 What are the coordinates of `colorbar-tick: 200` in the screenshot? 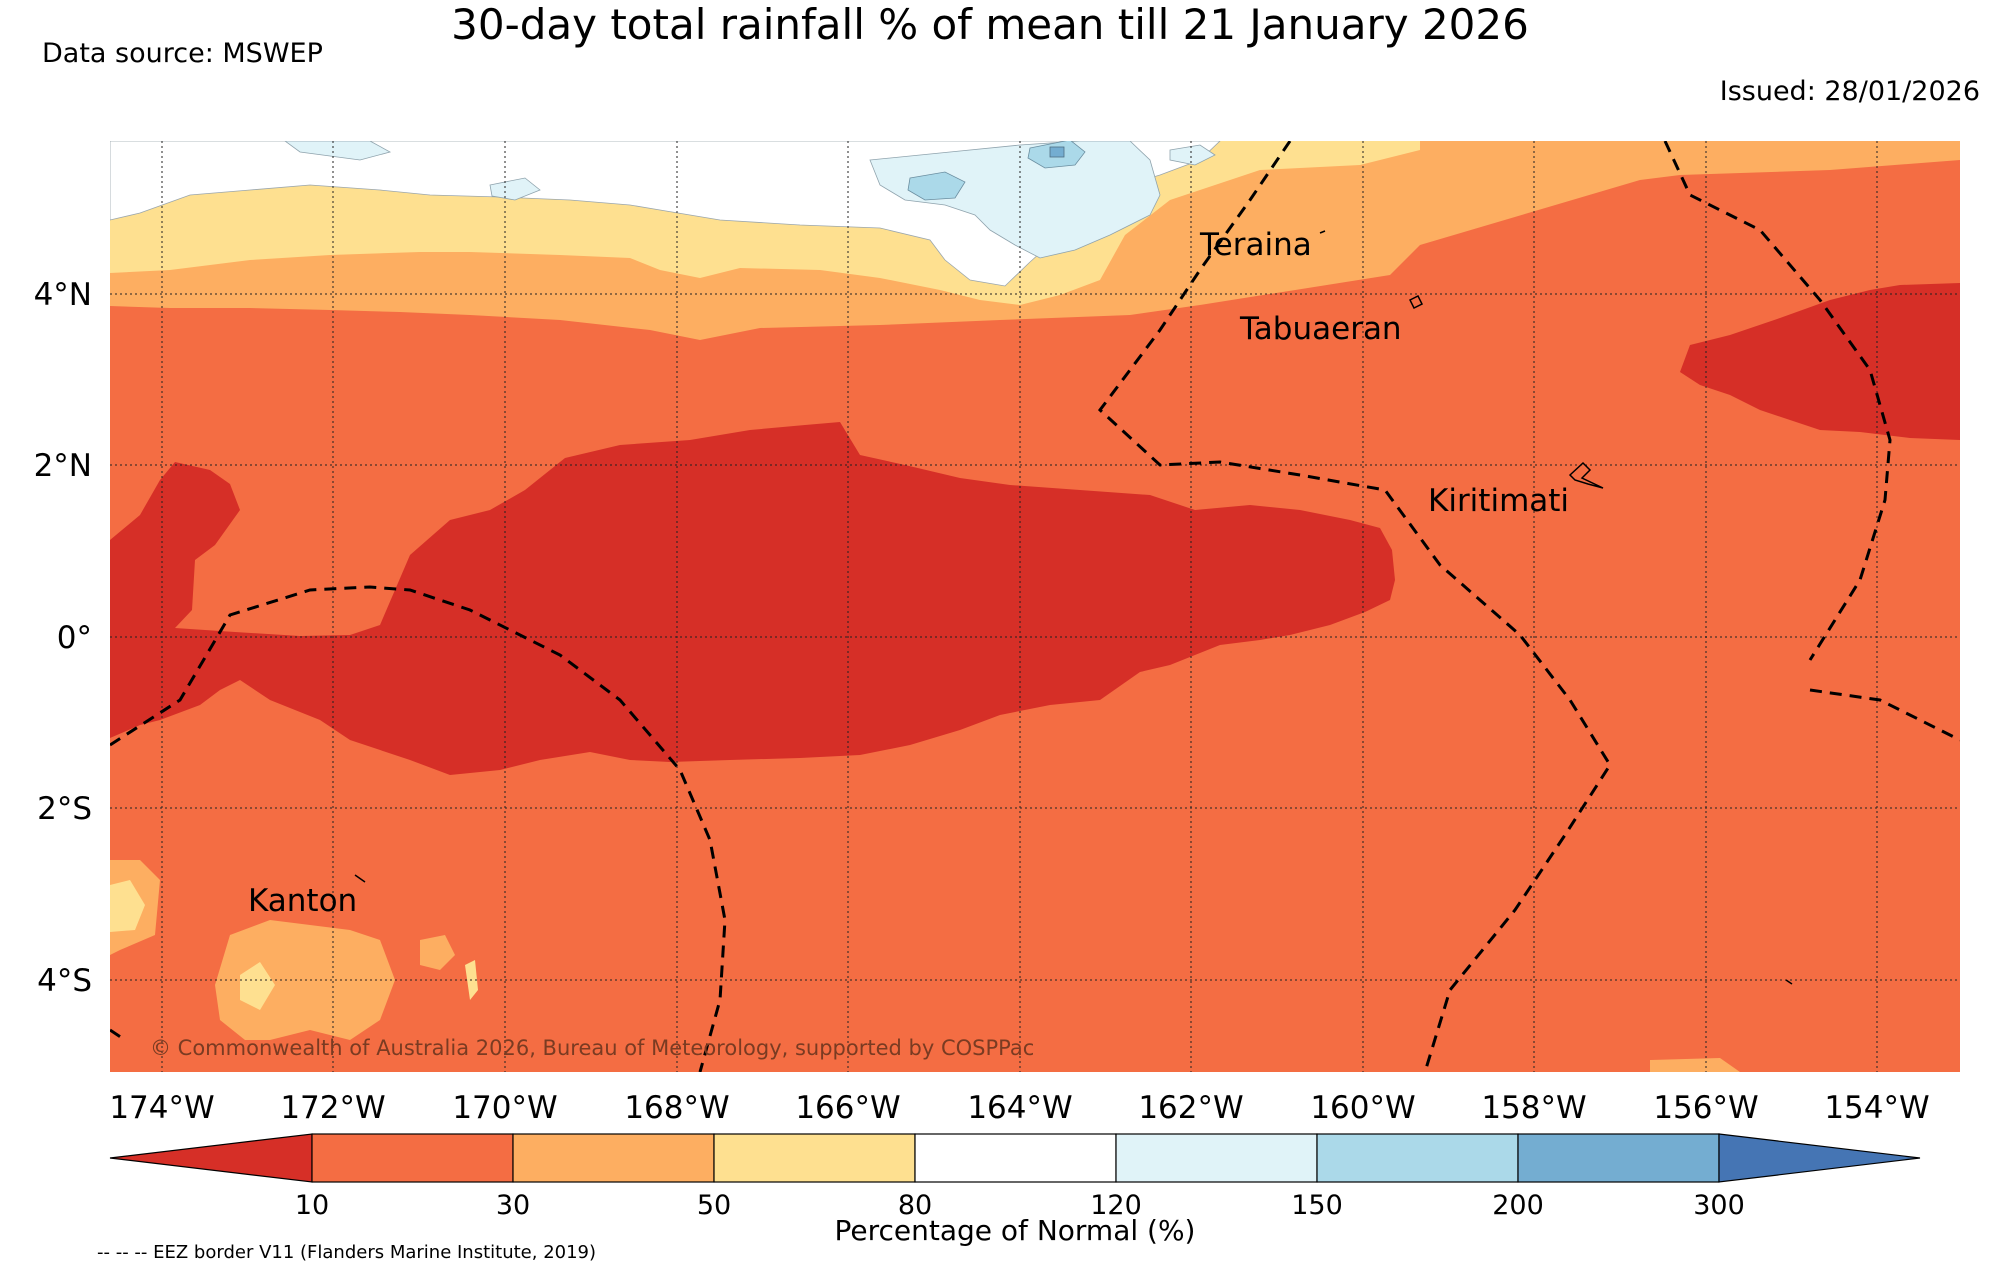 It's located at (1518, 1205).